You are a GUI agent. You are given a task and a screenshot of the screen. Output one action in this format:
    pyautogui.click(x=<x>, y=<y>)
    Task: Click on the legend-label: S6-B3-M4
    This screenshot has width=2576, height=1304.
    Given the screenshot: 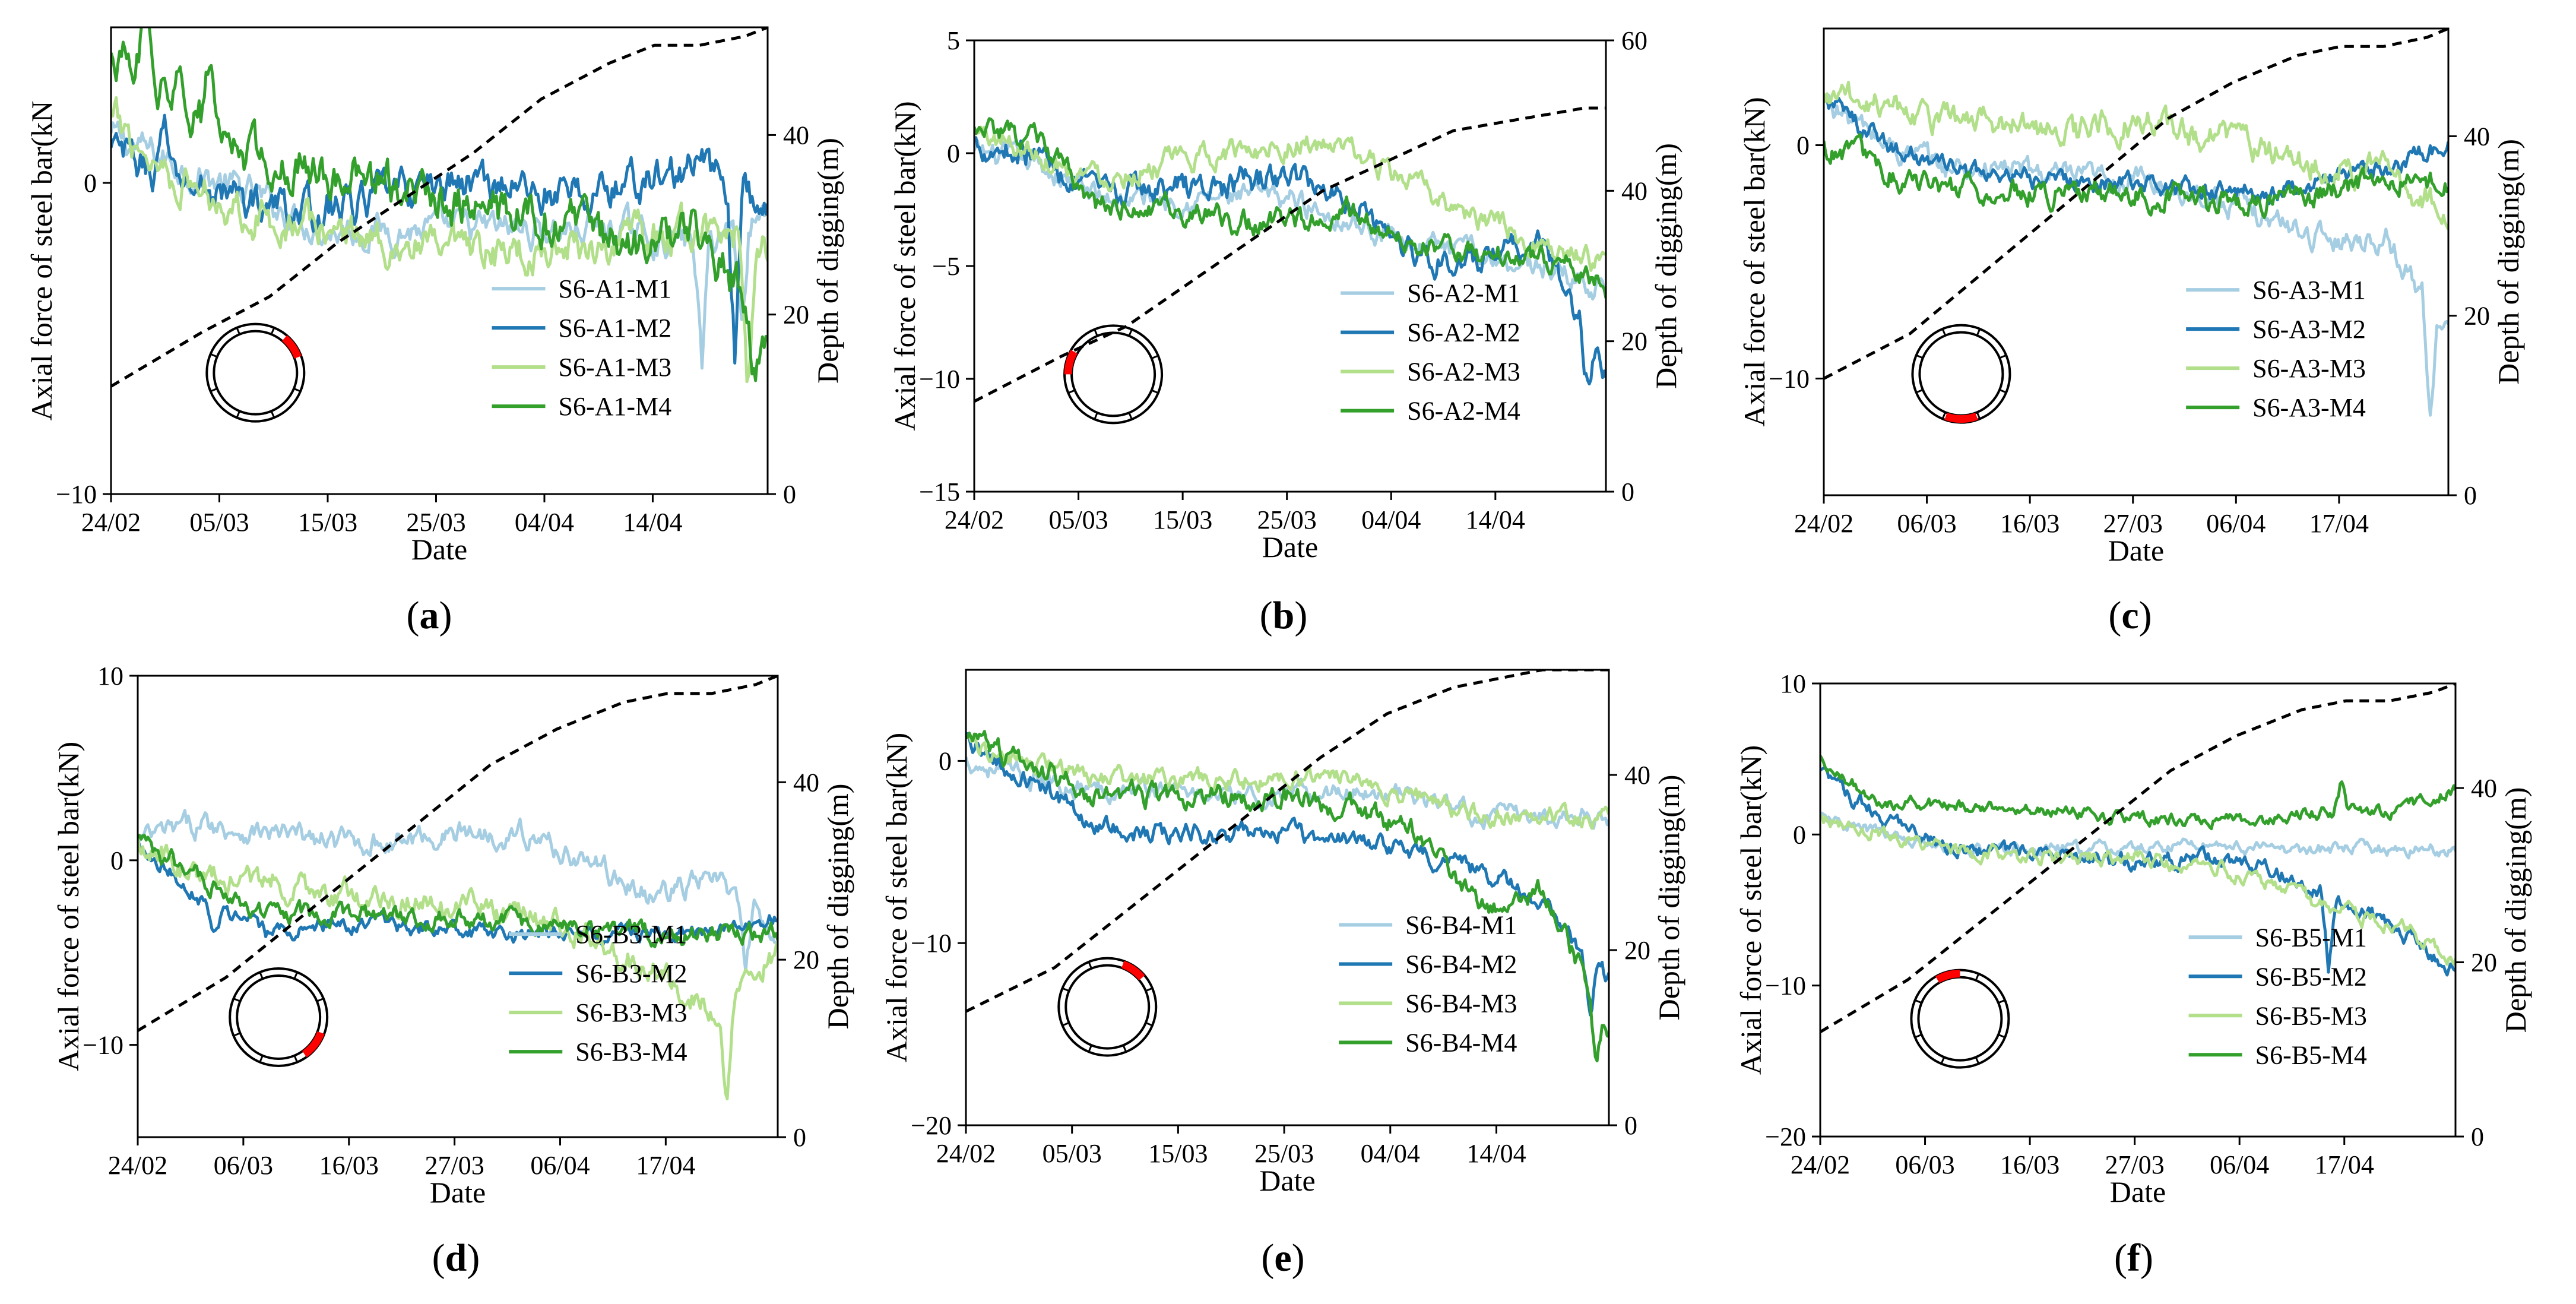 What is the action you would take?
    pyautogui.click(x=631, y=1051)
    